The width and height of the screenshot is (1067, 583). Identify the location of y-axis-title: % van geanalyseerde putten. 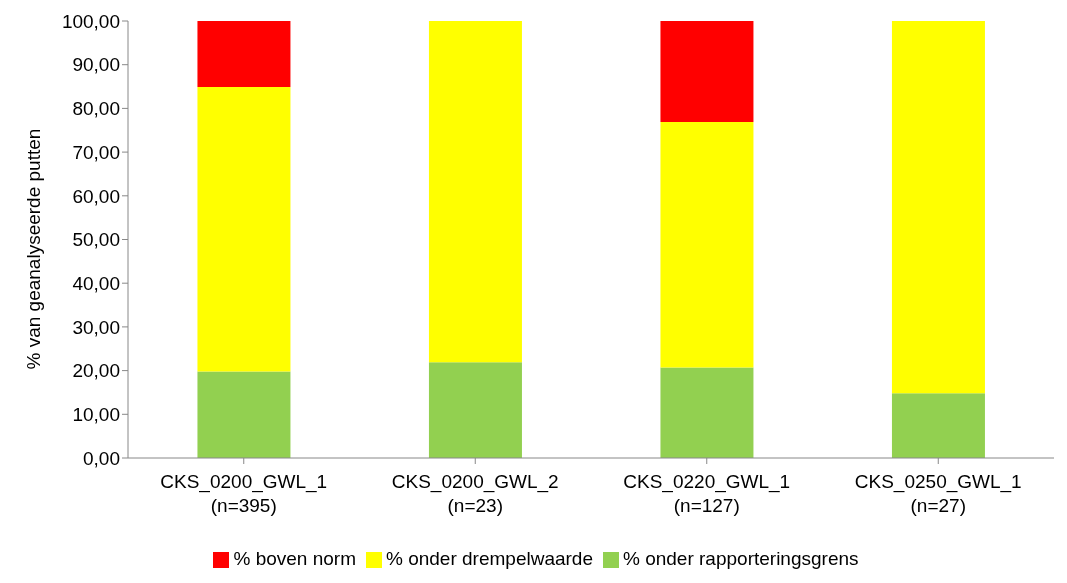
(33, 249).